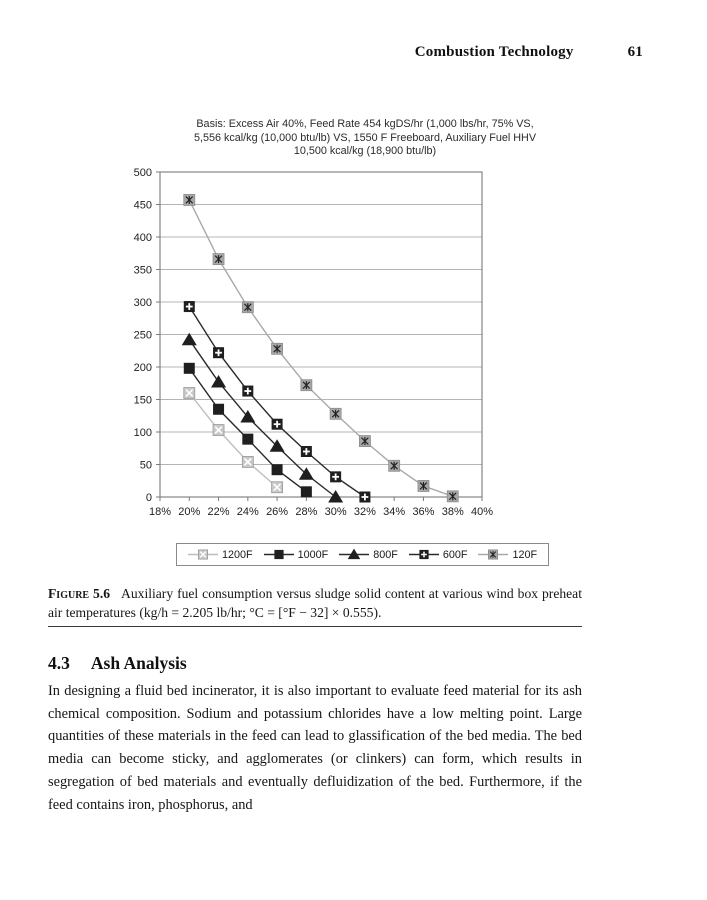 The image size is (707, 900). Describe the element at coordinates (278, 554) in the screenshot. I see `legend-marker-square-filled` at that location.